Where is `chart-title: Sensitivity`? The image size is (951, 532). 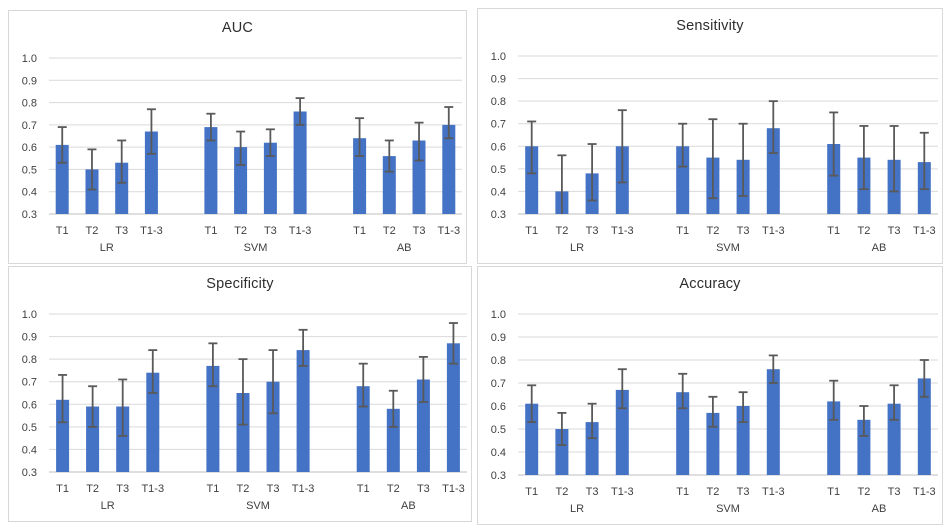
chart-title: Sensitivity is located at coordinates (710, 26).